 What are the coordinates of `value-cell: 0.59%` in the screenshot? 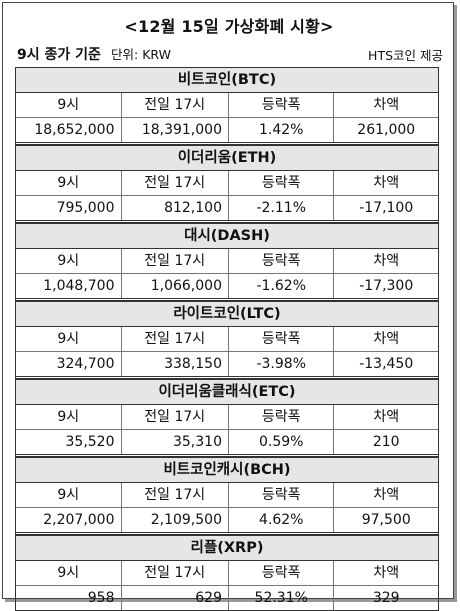 It's located at (282, 442).